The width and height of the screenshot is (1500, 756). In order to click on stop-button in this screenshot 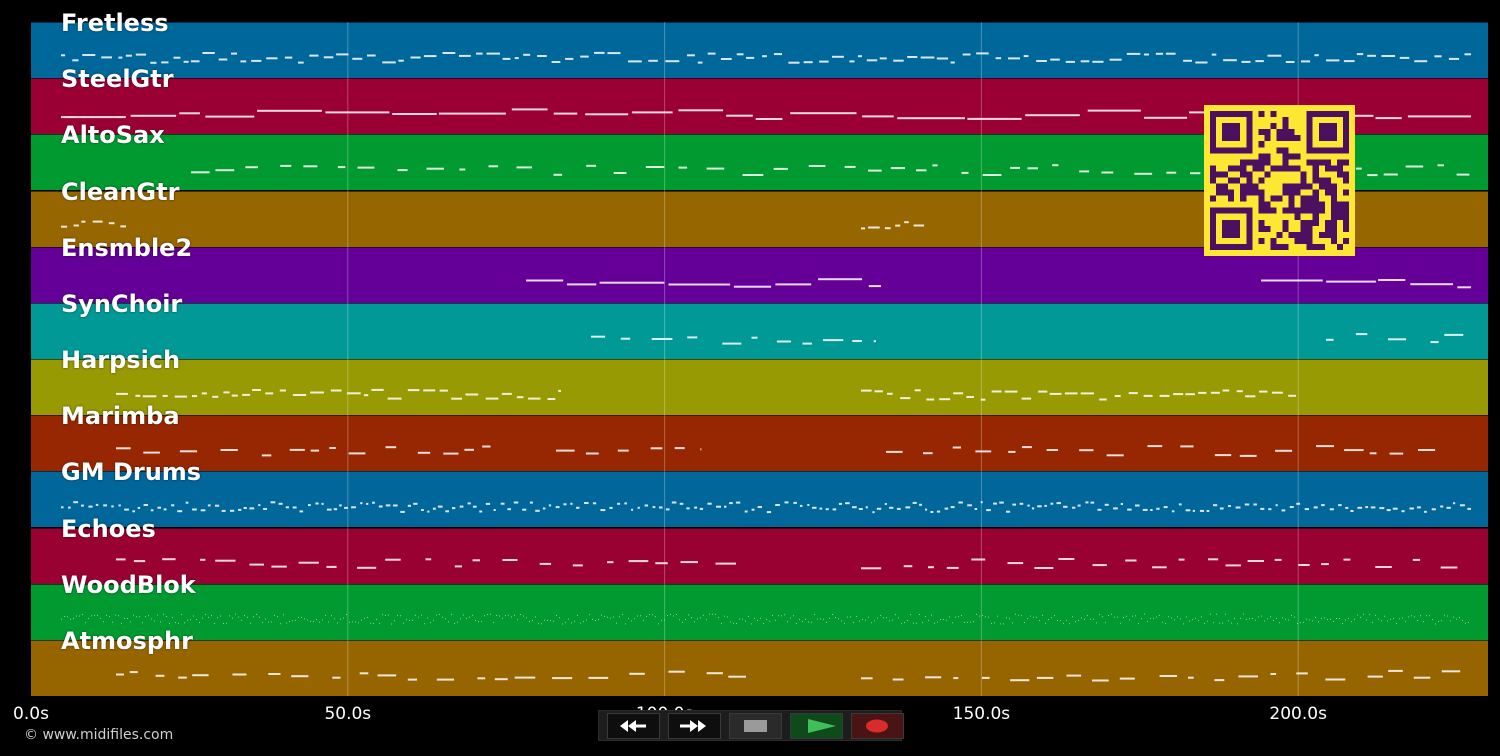, I will do `click(755, 726)`.